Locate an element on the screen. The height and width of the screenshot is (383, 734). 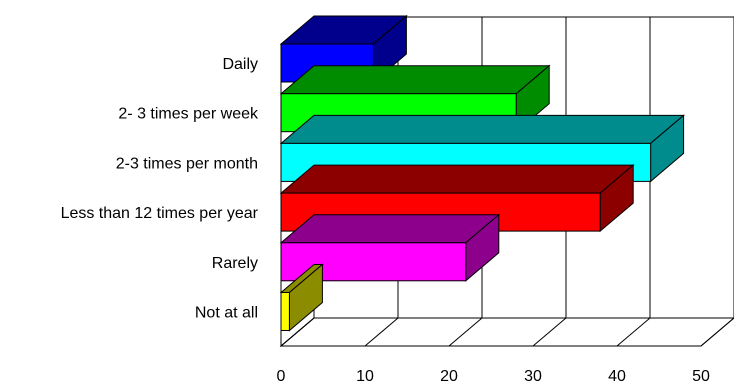
category-label-4: Rarely is located at coordinates (235, 263).